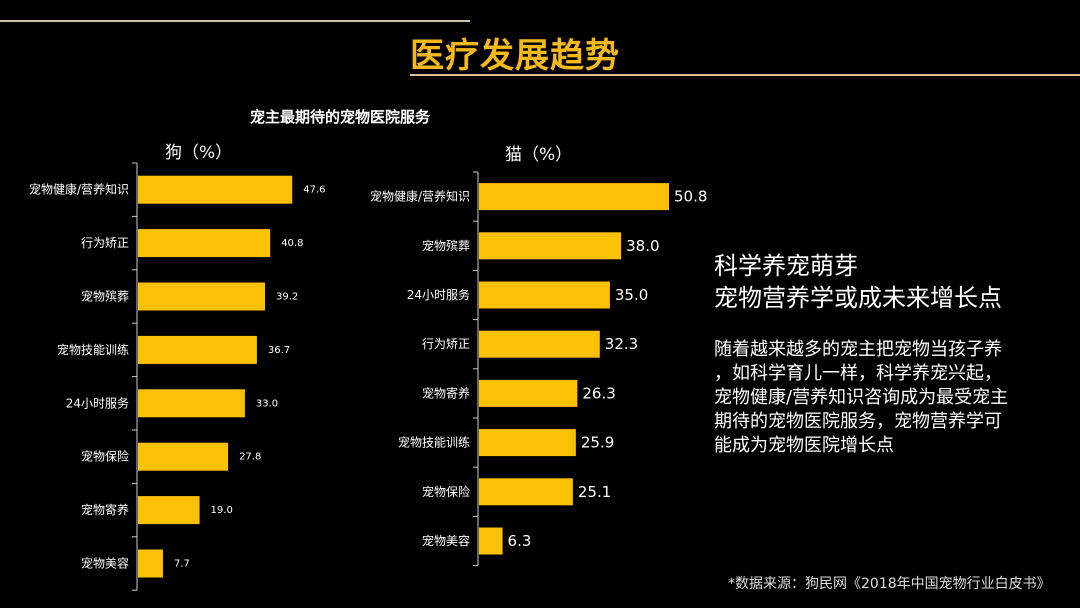 Image resolution: width=1080 pixels, height=608 pixels. I want to click on cat-category-label: 24小时服务, so click(438, 294).